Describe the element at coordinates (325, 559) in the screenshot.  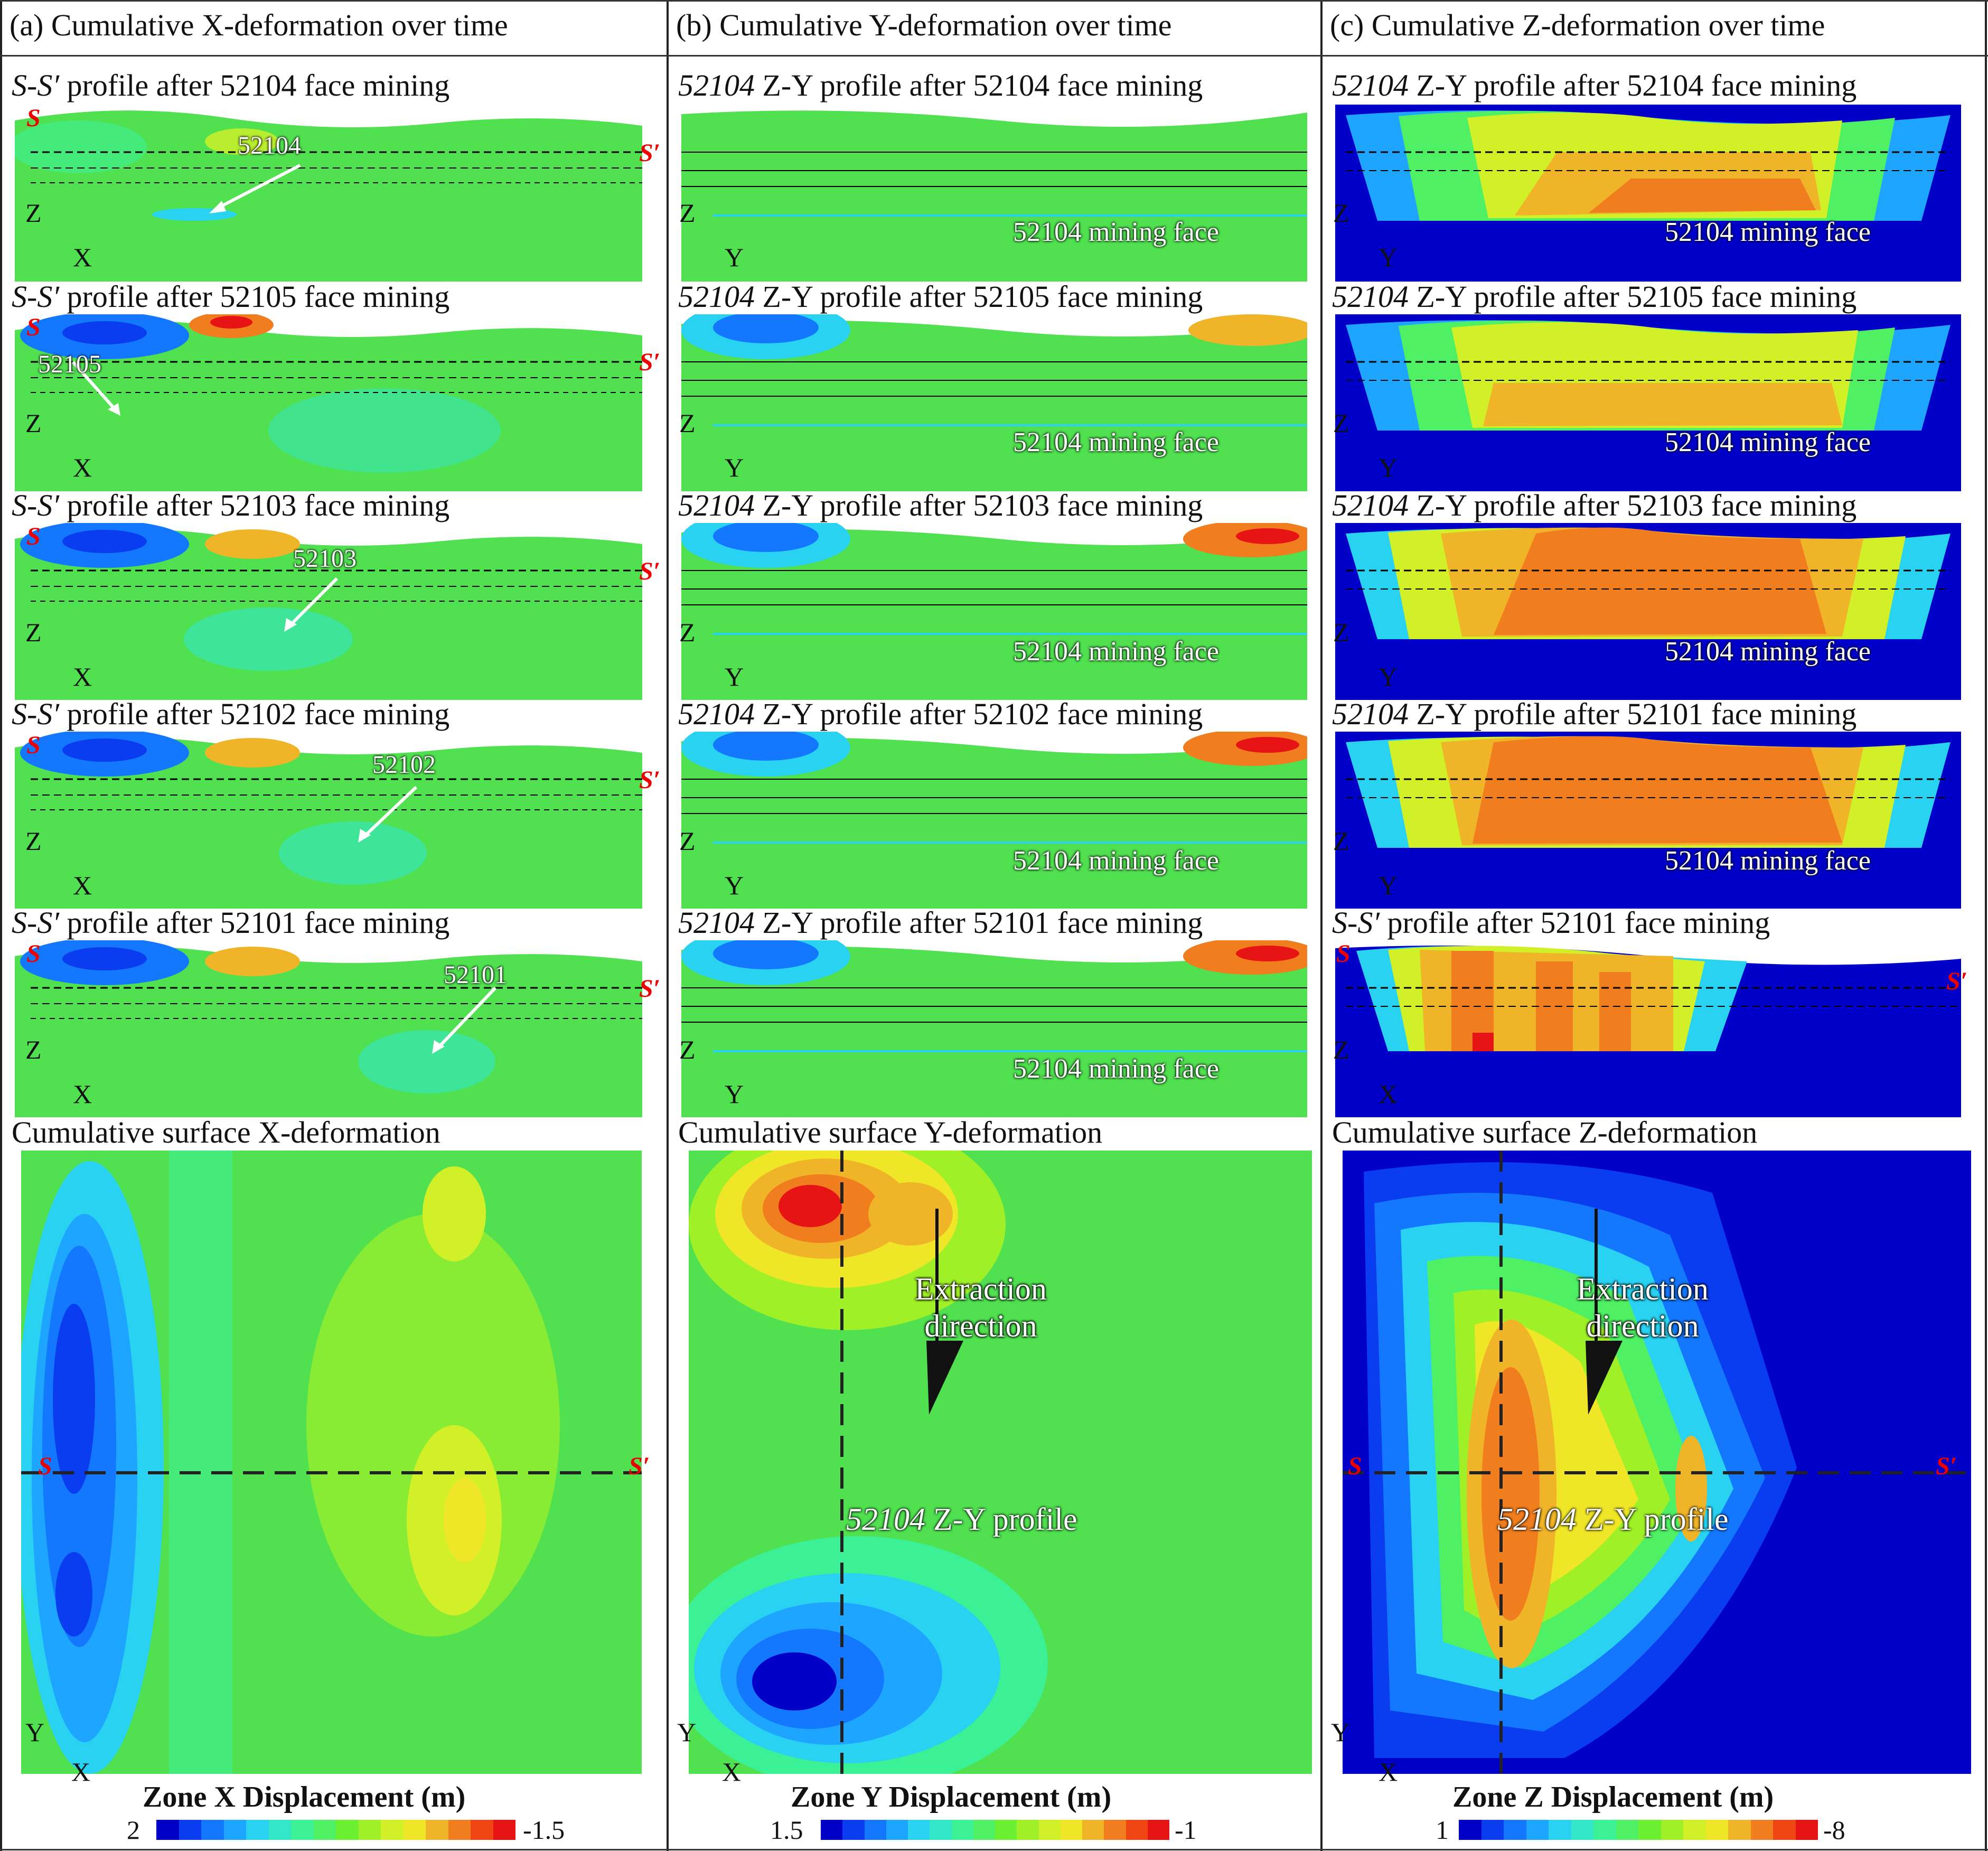
I see `face-tag: 52103` at that location.